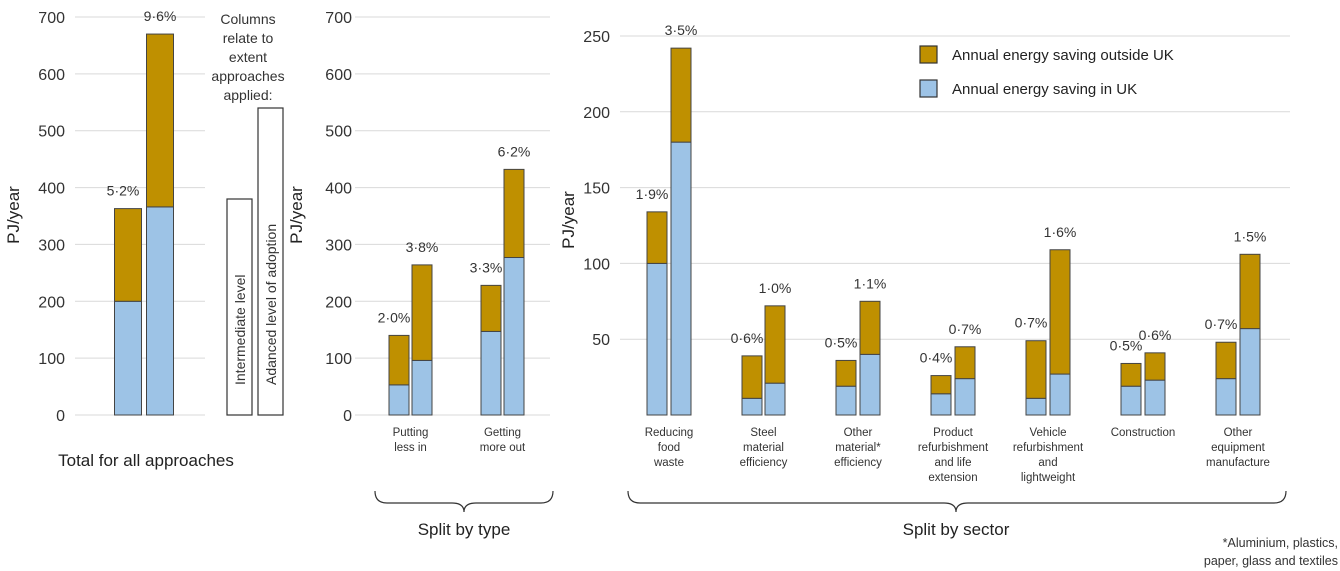  I want to click on sector-brace, so click(957, 501).